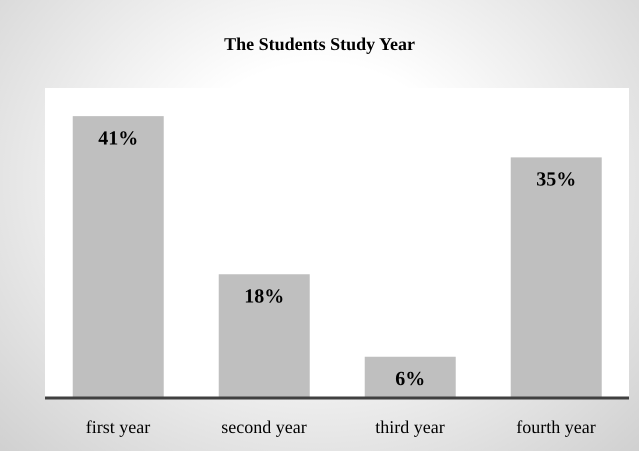  Describe the element at coordinates (264, 296) in the screenshot. I see `data-label: 18%` at that location.